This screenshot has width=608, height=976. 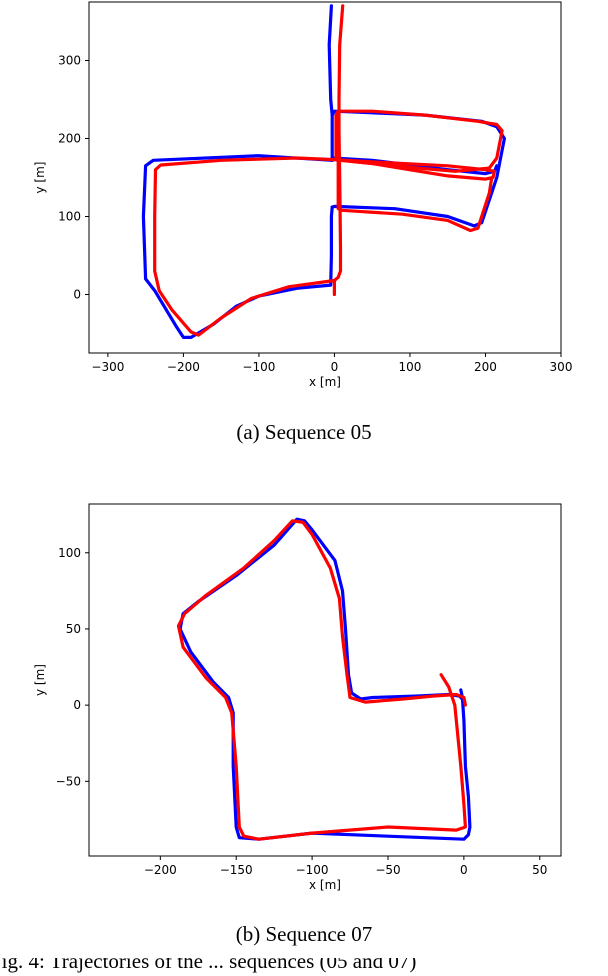 What do you see at coordinates (69, 139) in the screenshot?
I see `y-tick-label: 200` at bounding box center [69, 139].